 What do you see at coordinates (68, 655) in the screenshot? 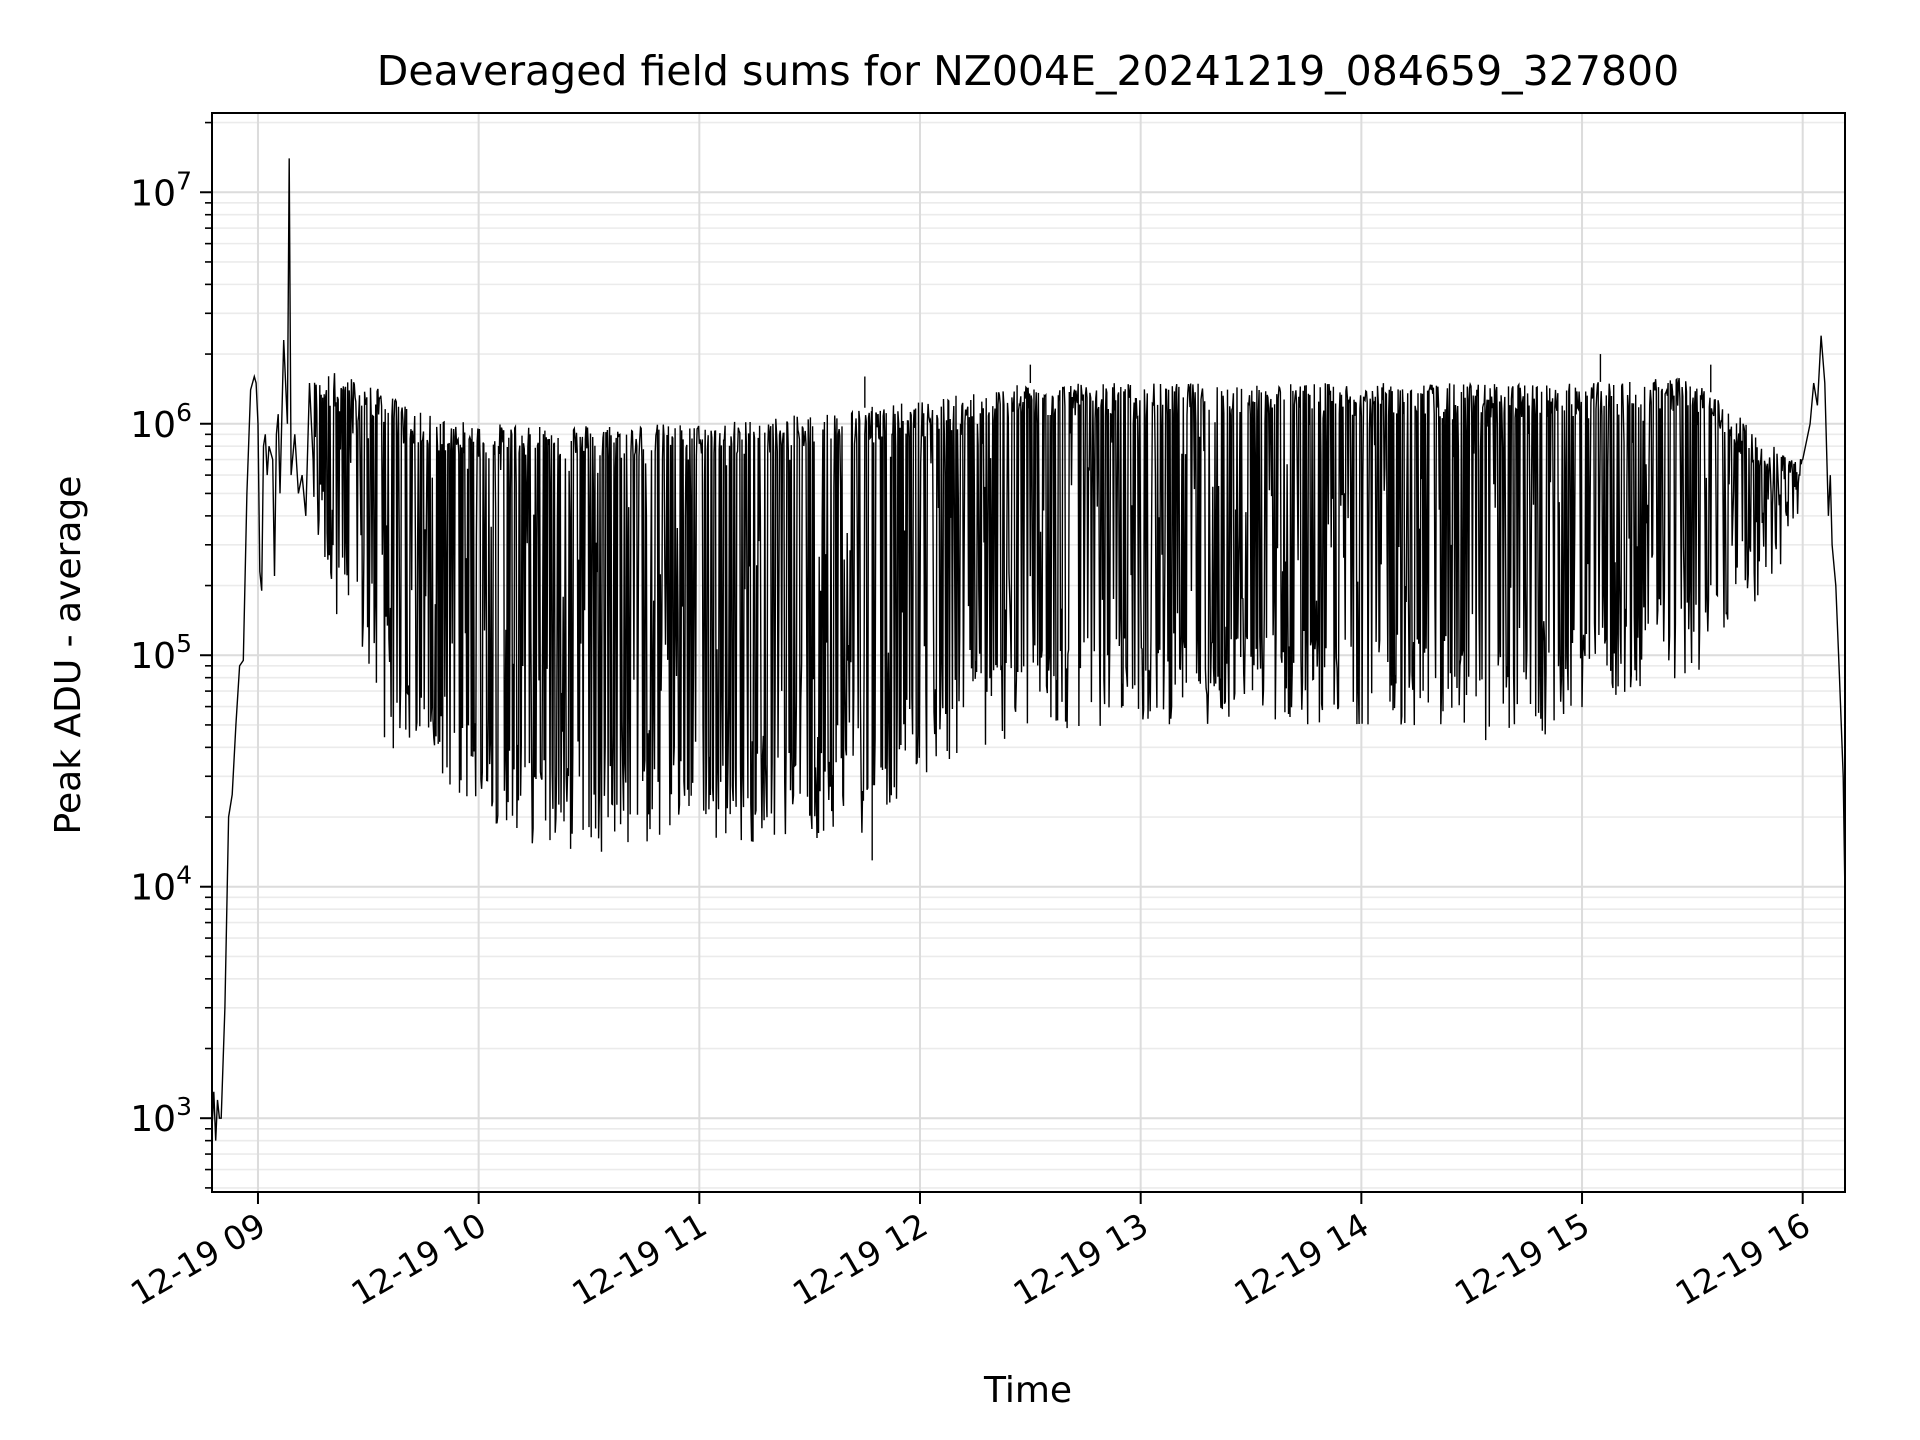
I see `y-axis-label: Peak ADU - average` at bounding box center [68, 655].